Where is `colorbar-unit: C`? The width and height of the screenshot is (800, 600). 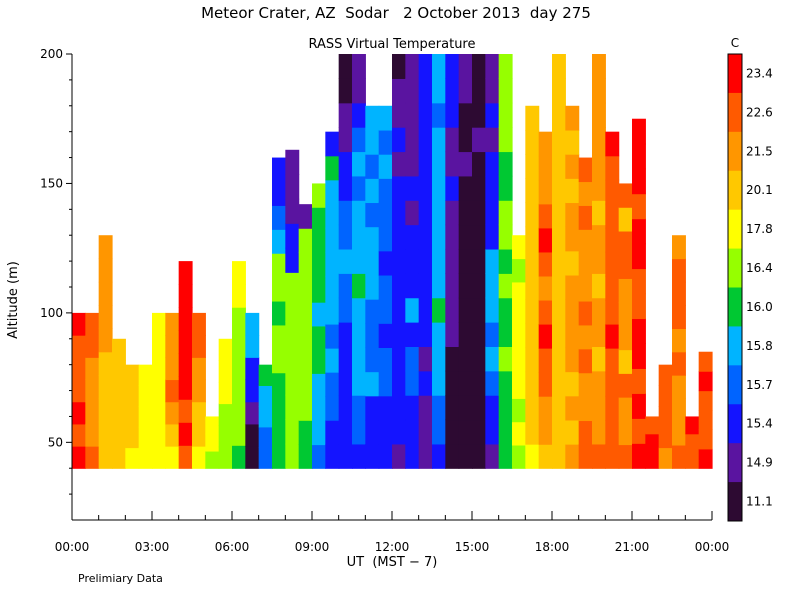 colorbar-unit: C is located at coordinates (735, 43).